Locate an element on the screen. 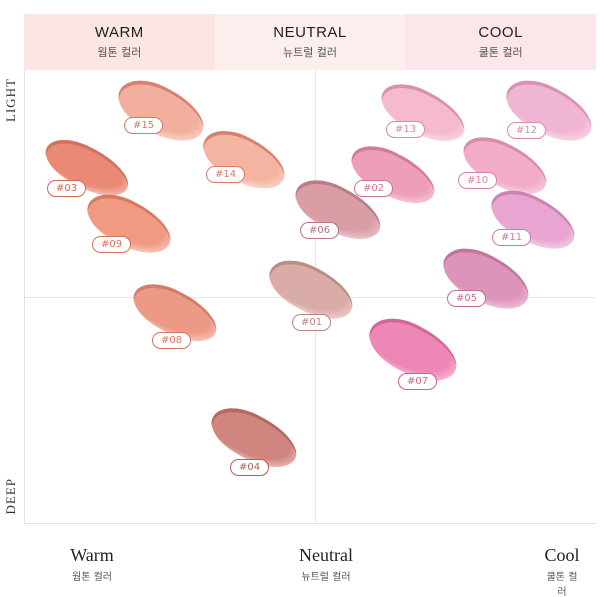 The width and height of the screenshot is (600, 597). footer-cool-title: Cool is located at coordinates (562, 555).